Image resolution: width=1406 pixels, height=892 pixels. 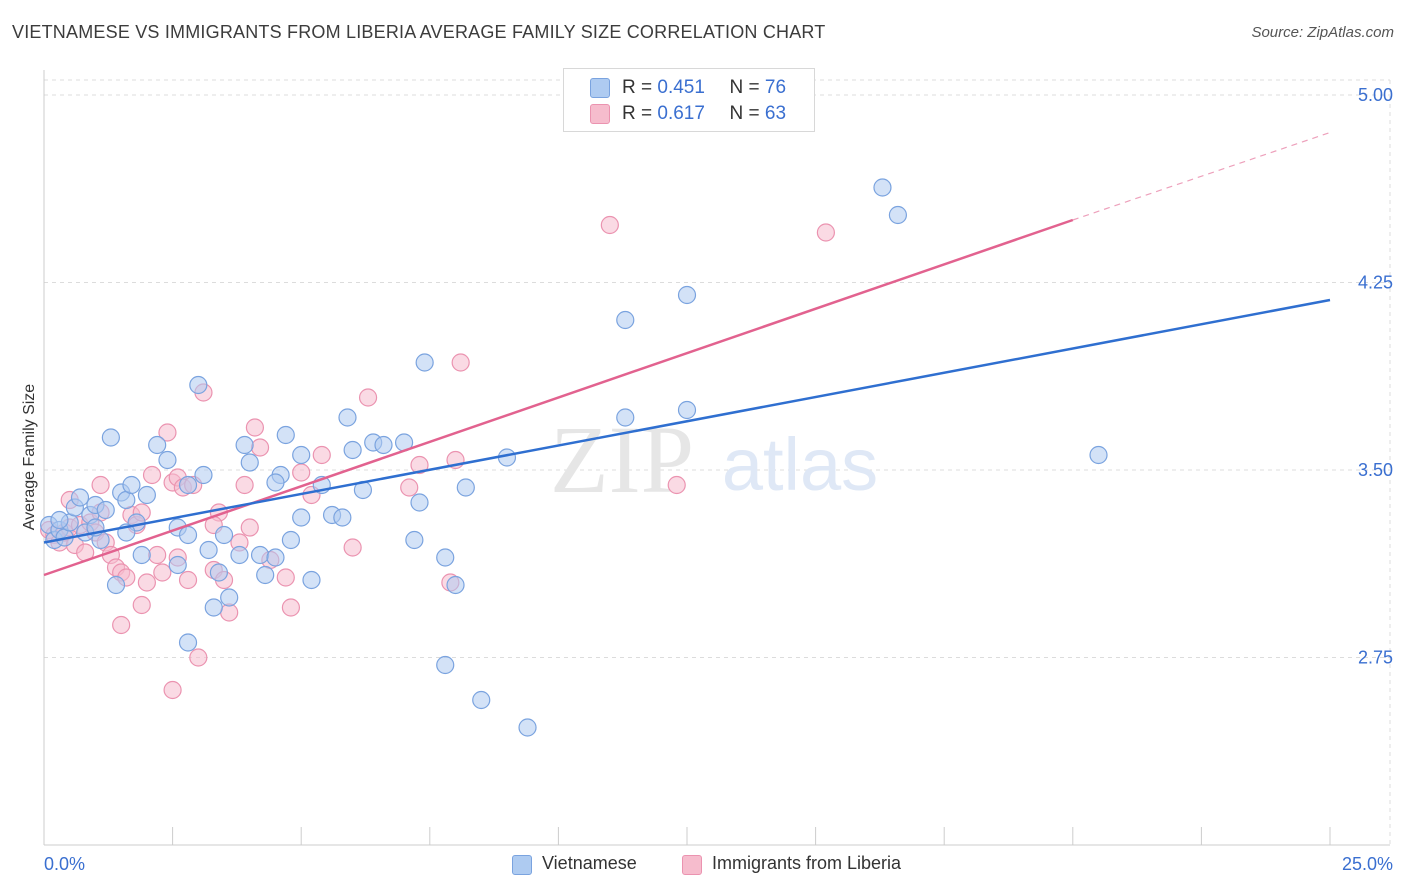 I want to click on y-tick-label: 2.75, so click(x=1375, y=658).